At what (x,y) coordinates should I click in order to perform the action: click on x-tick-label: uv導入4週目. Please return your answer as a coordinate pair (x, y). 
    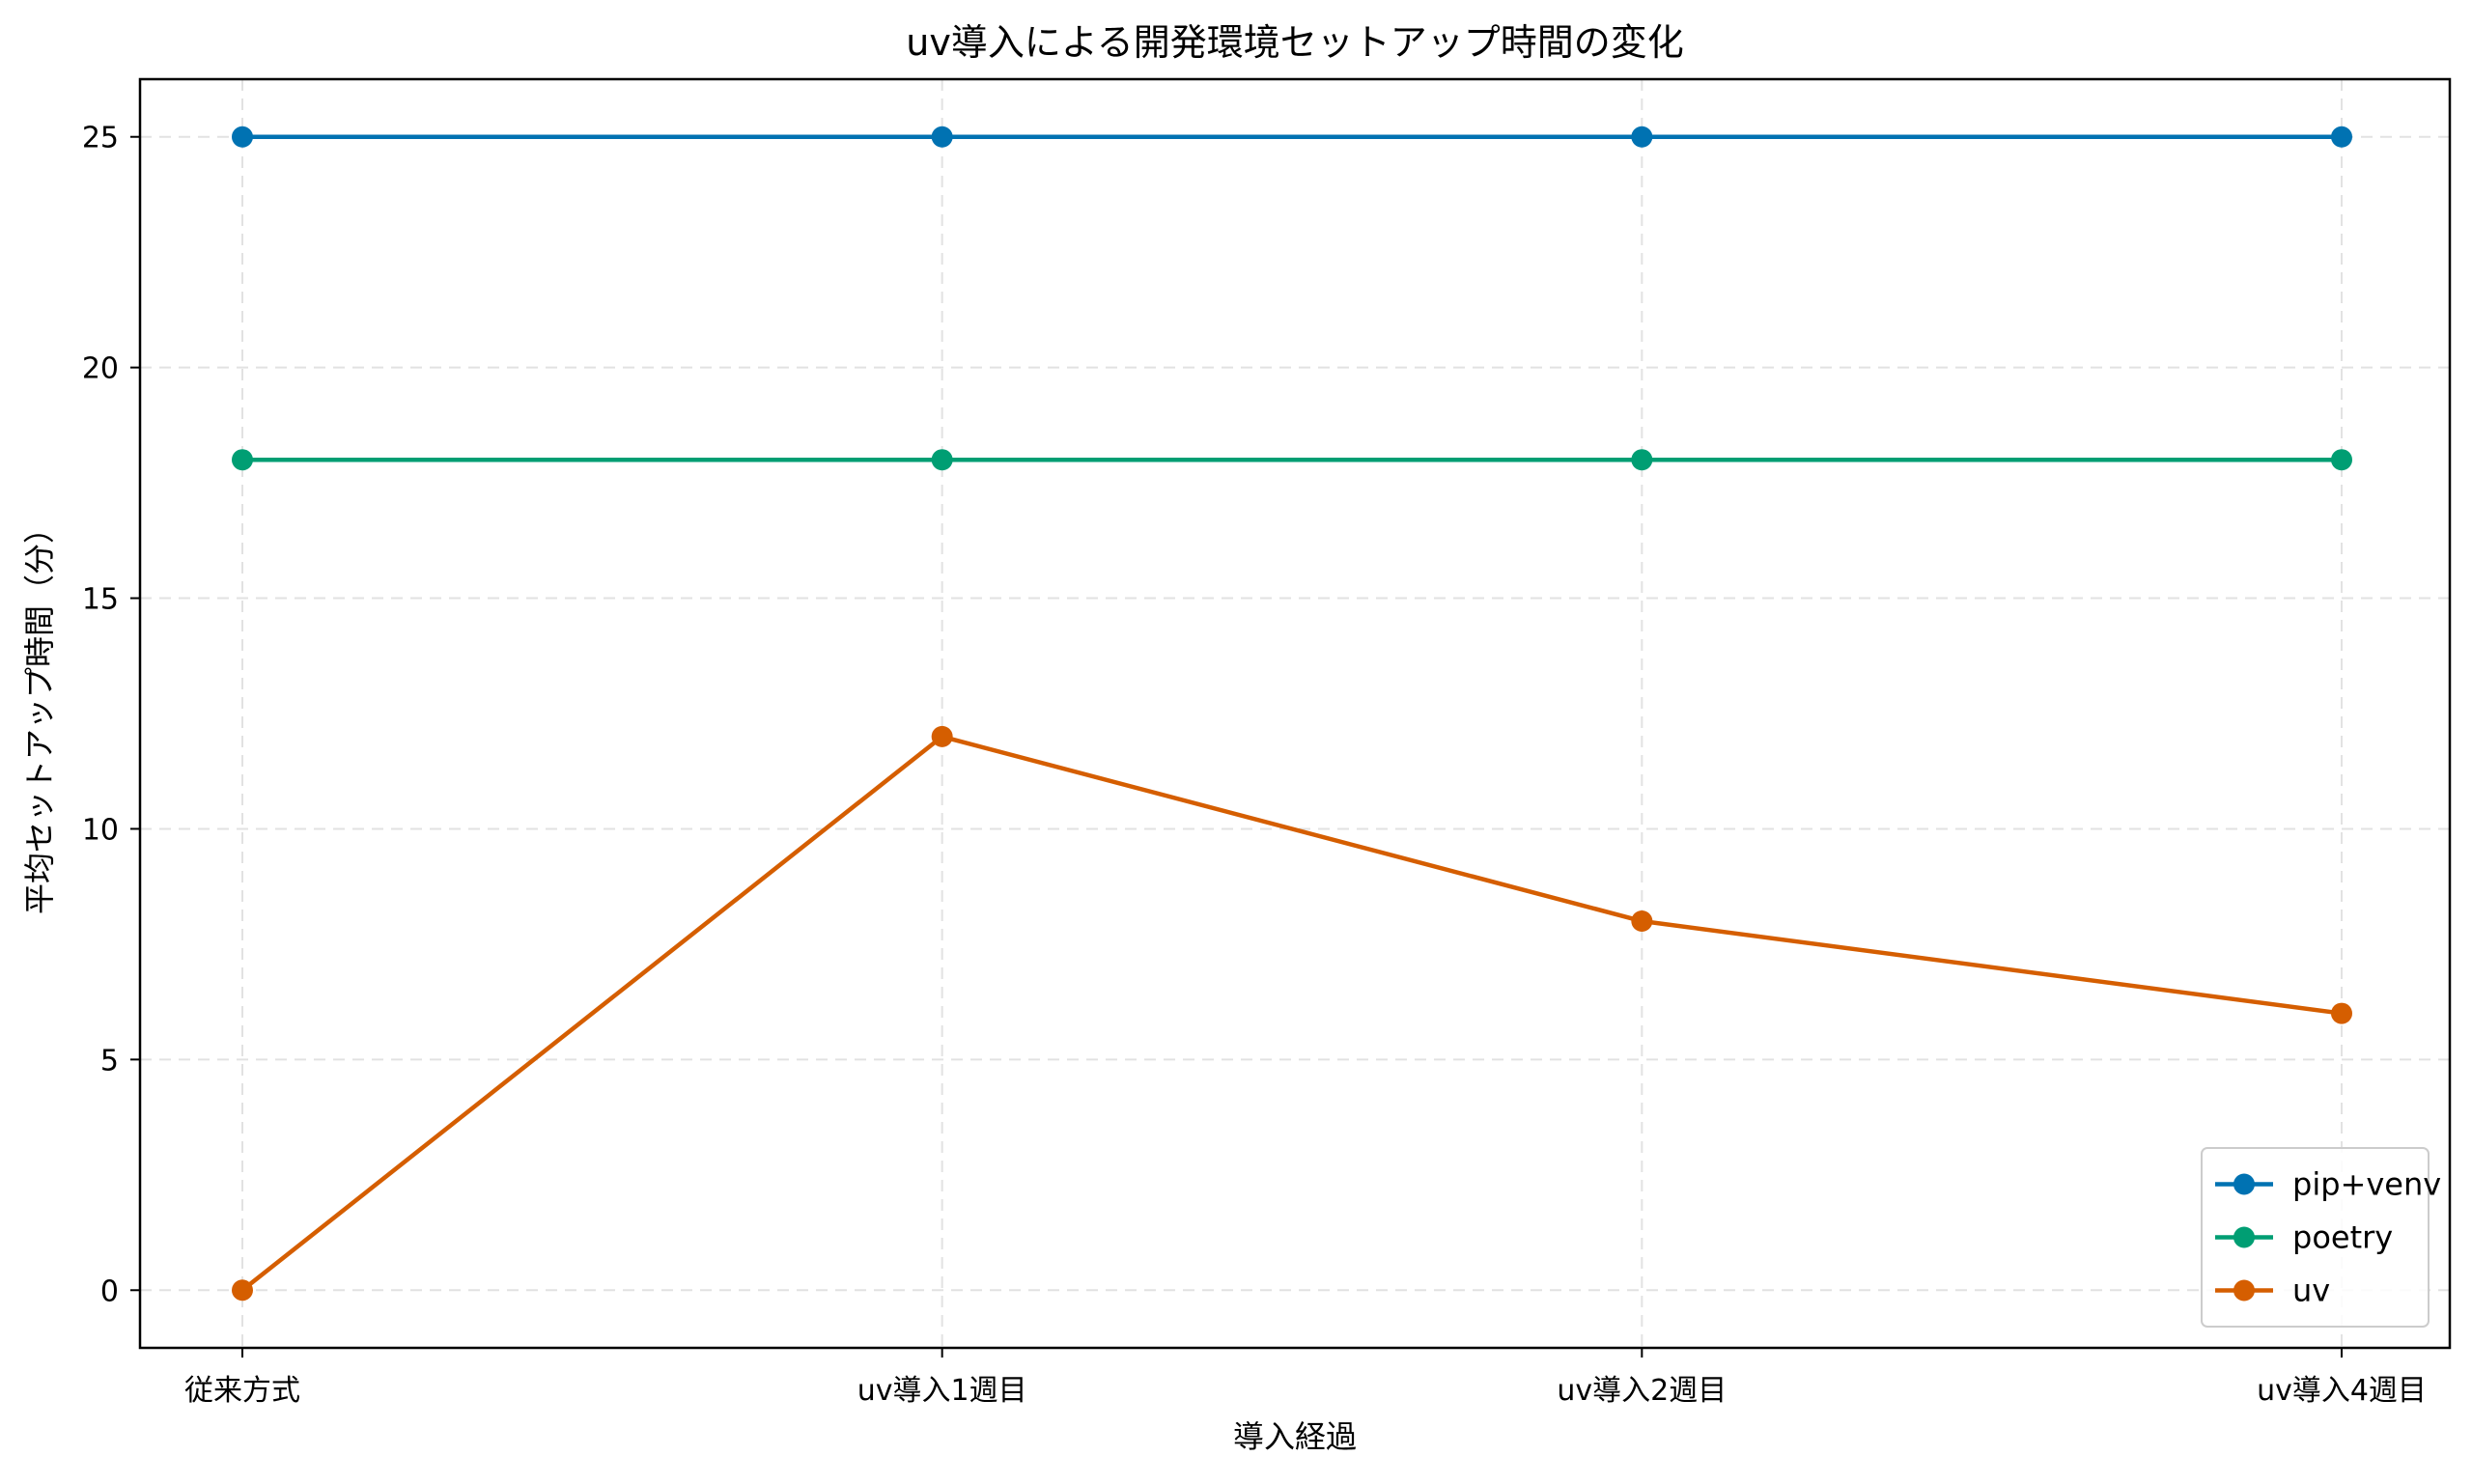
    Looking at the image, I should click on (2342, 1391).